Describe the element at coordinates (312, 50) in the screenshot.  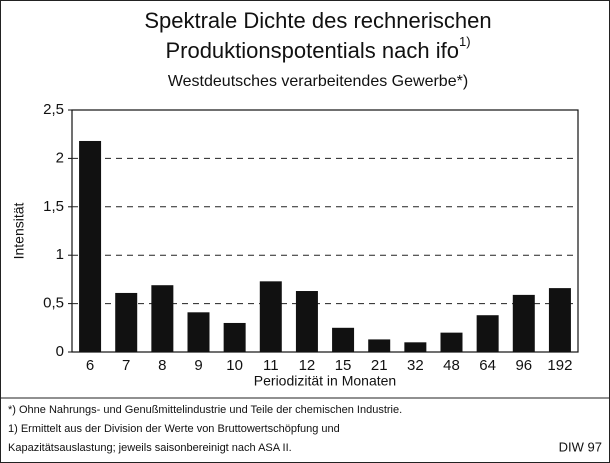
I see `chart-title: Produktionspotentials nach ifo` at that location.